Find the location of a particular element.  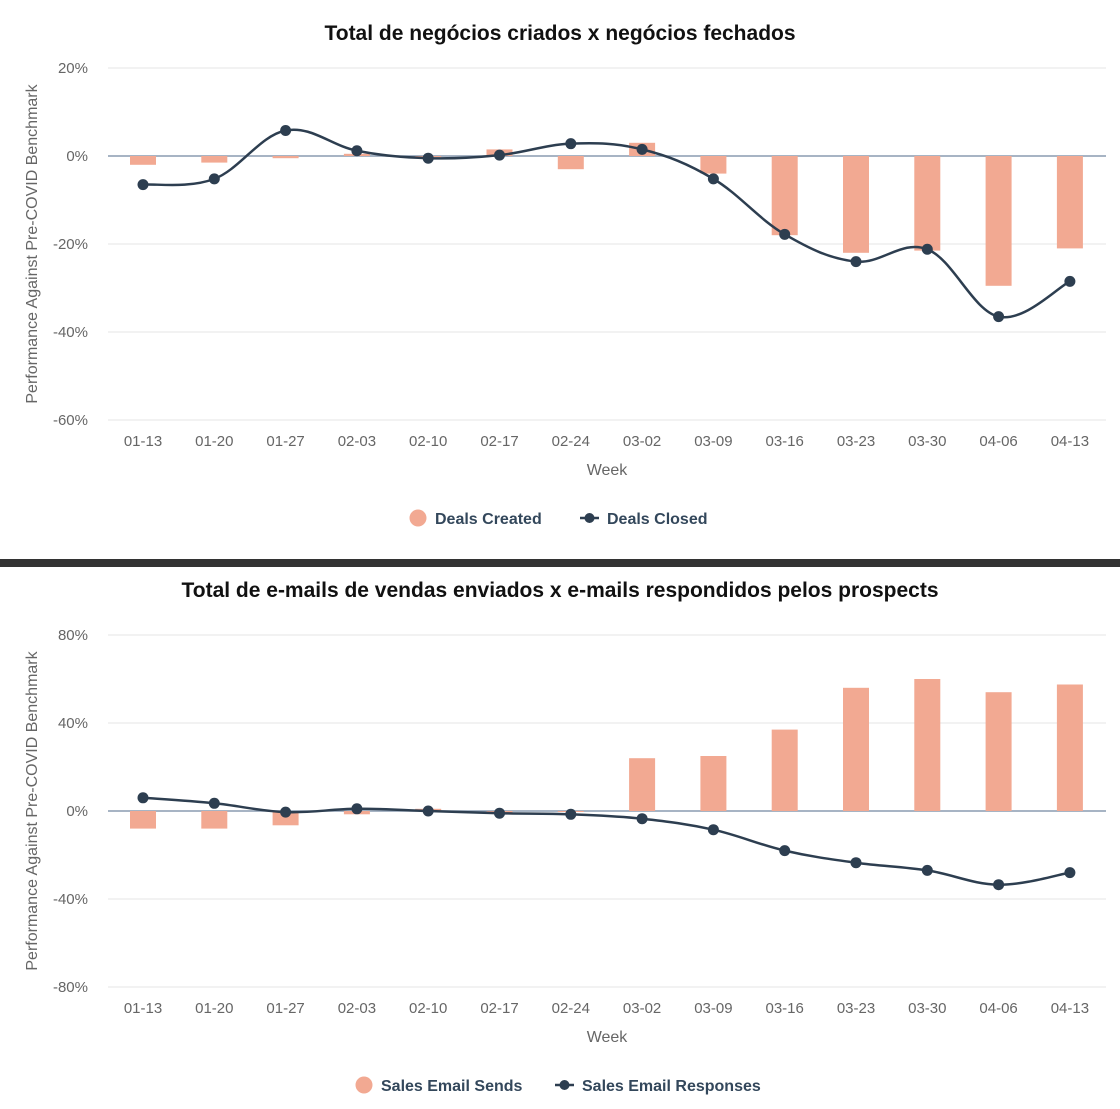

y-tick-label: 80% is located at coordinates (73, 635).